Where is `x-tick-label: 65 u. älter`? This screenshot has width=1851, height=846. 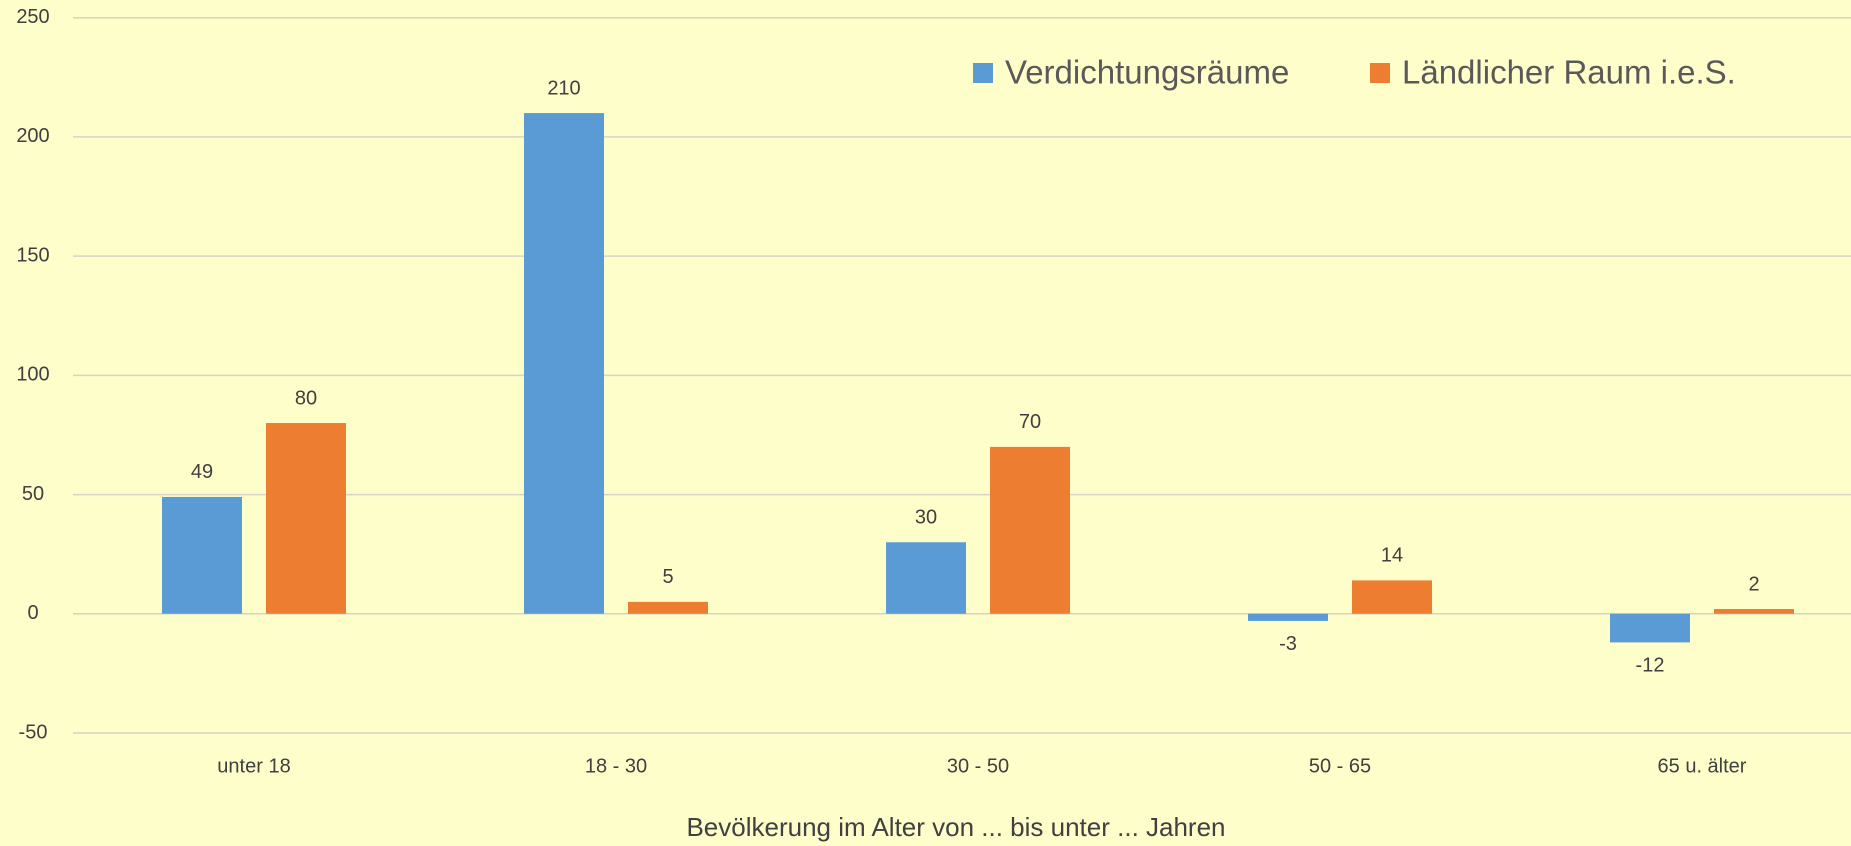 x-tick-label: 65 u. älter is located at coordinates (1702, 766).